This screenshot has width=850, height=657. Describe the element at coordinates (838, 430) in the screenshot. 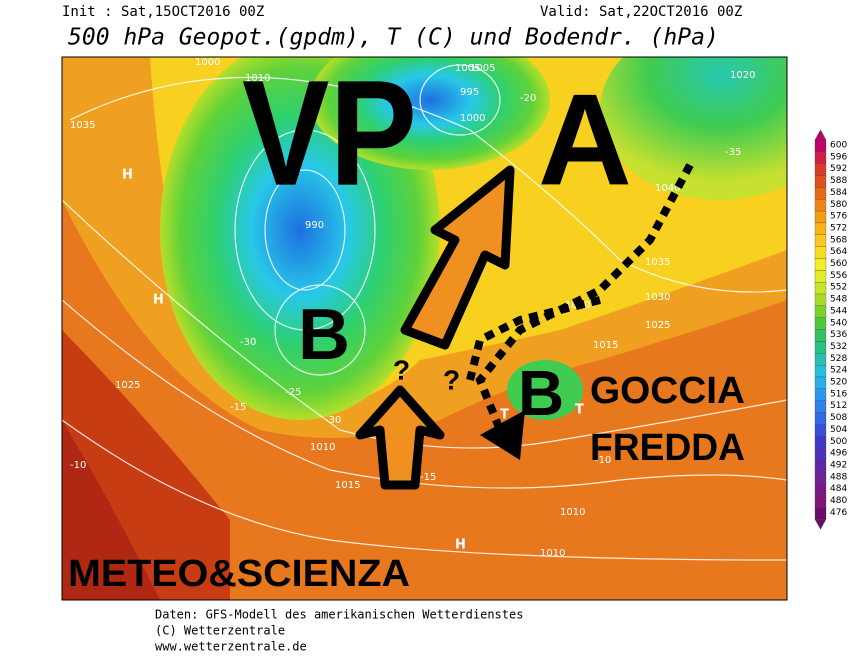

I see `colorbar-label: 504` at that location.